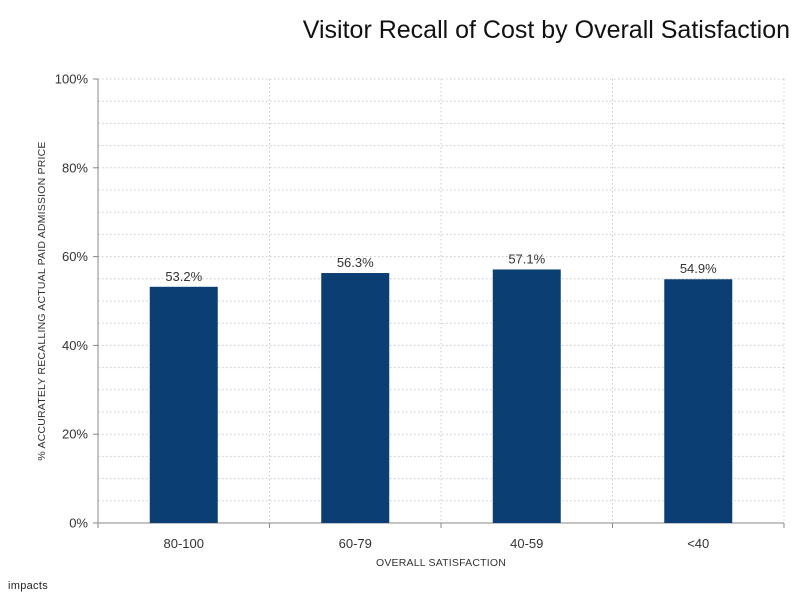  I want to click on data-label: 56.3%, so click(355, 262).